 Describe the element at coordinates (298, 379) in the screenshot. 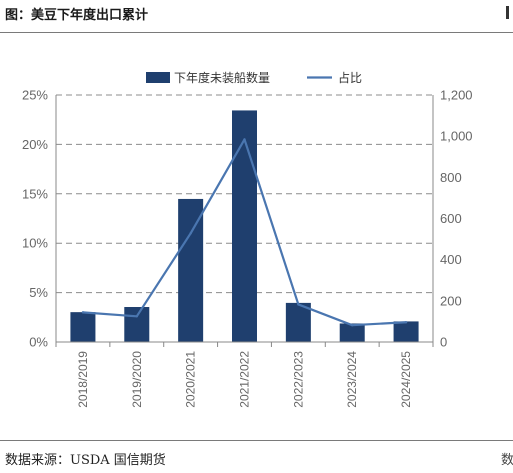

I see `category-label: 2022/2023` at that location.